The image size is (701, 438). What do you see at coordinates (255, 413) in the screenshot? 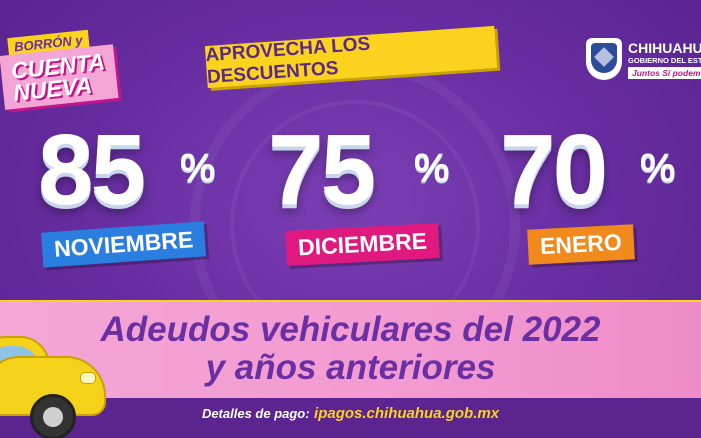
I see `footer-label: Detalles de pago:` at bounding box center [255, 413].